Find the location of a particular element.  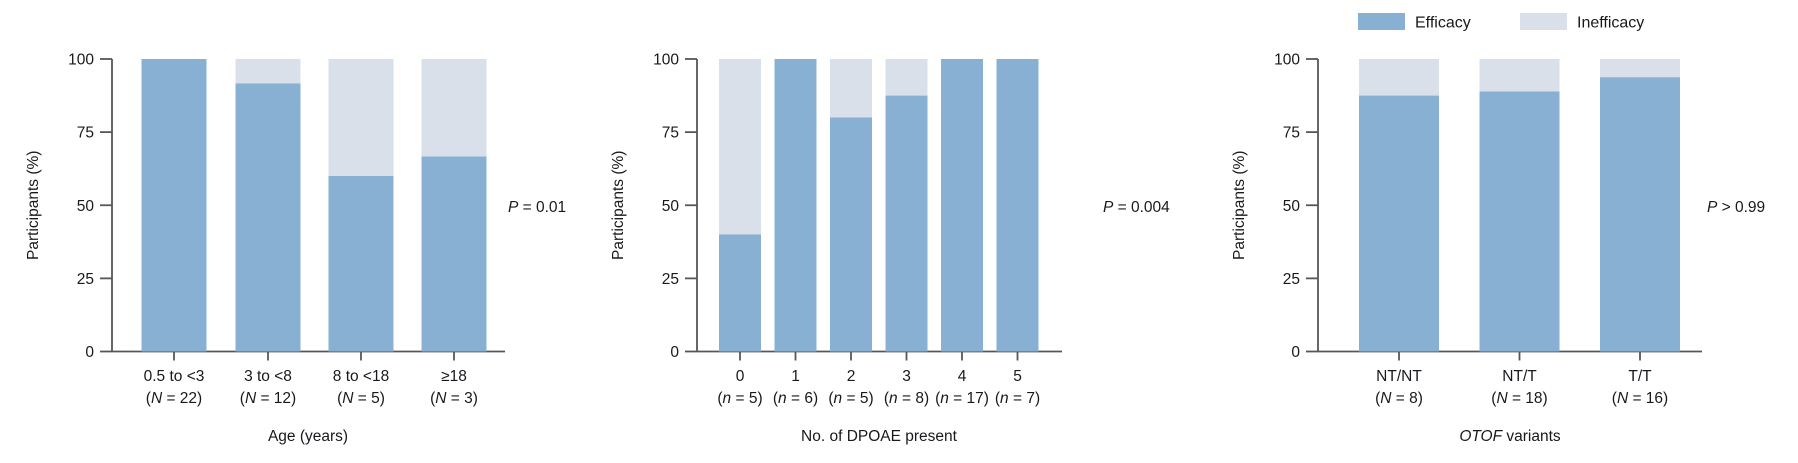

p-value-label: P = 0.004 is located at coordinates (1136, 207).